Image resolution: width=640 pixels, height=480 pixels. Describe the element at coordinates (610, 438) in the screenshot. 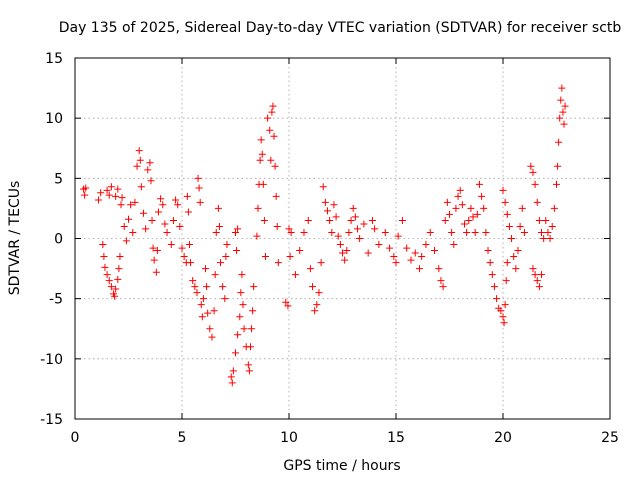

I see `x-tick-label: 25` at that location.